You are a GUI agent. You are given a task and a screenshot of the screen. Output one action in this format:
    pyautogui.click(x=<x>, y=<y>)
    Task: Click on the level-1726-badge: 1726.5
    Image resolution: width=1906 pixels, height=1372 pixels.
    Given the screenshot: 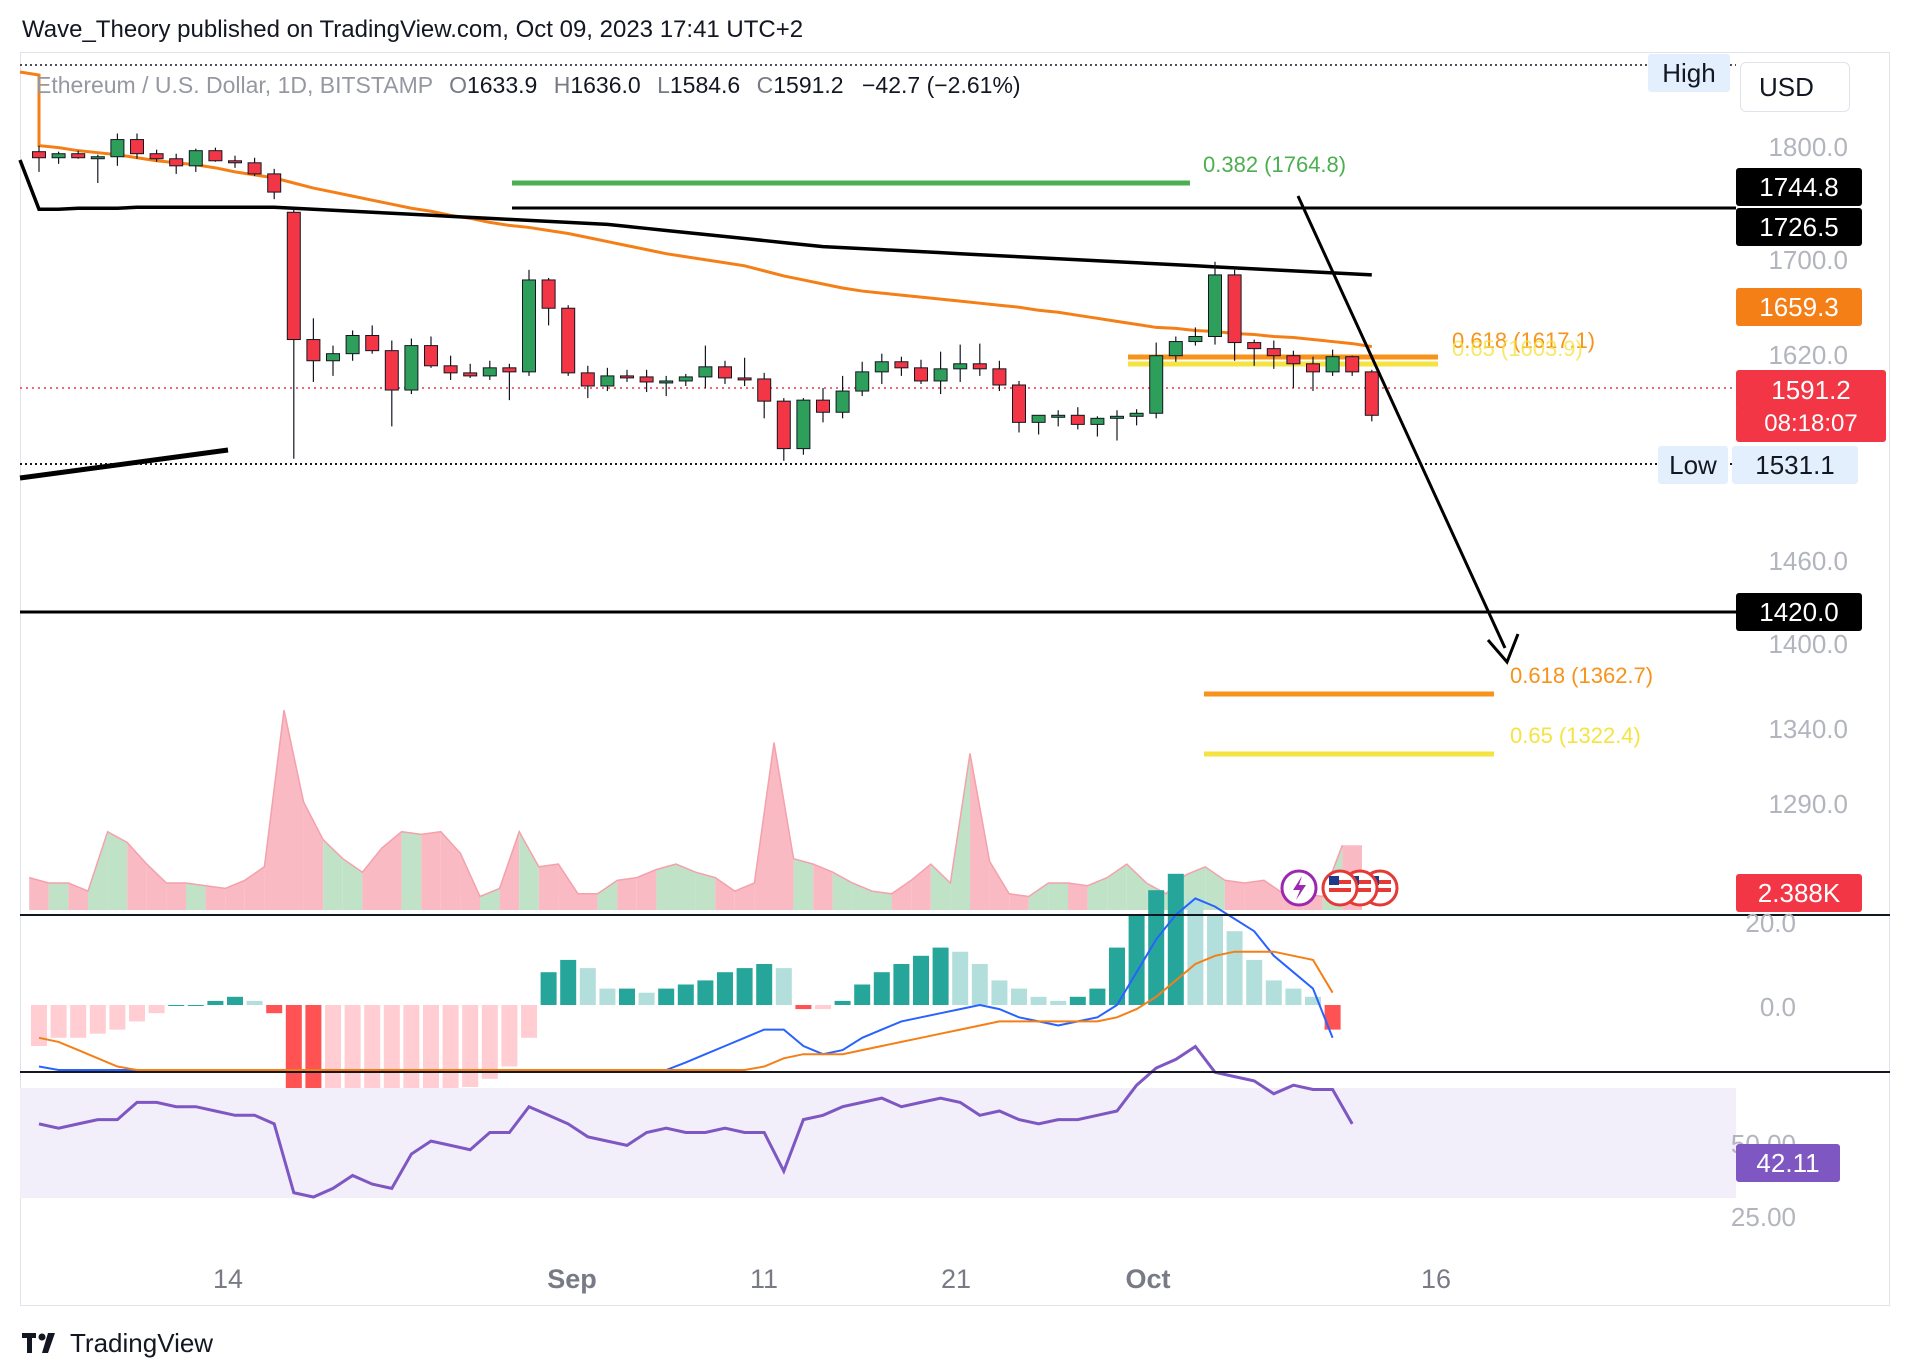 What is the action you would take?
    pyautogui.click(x=1799, y=227)
    